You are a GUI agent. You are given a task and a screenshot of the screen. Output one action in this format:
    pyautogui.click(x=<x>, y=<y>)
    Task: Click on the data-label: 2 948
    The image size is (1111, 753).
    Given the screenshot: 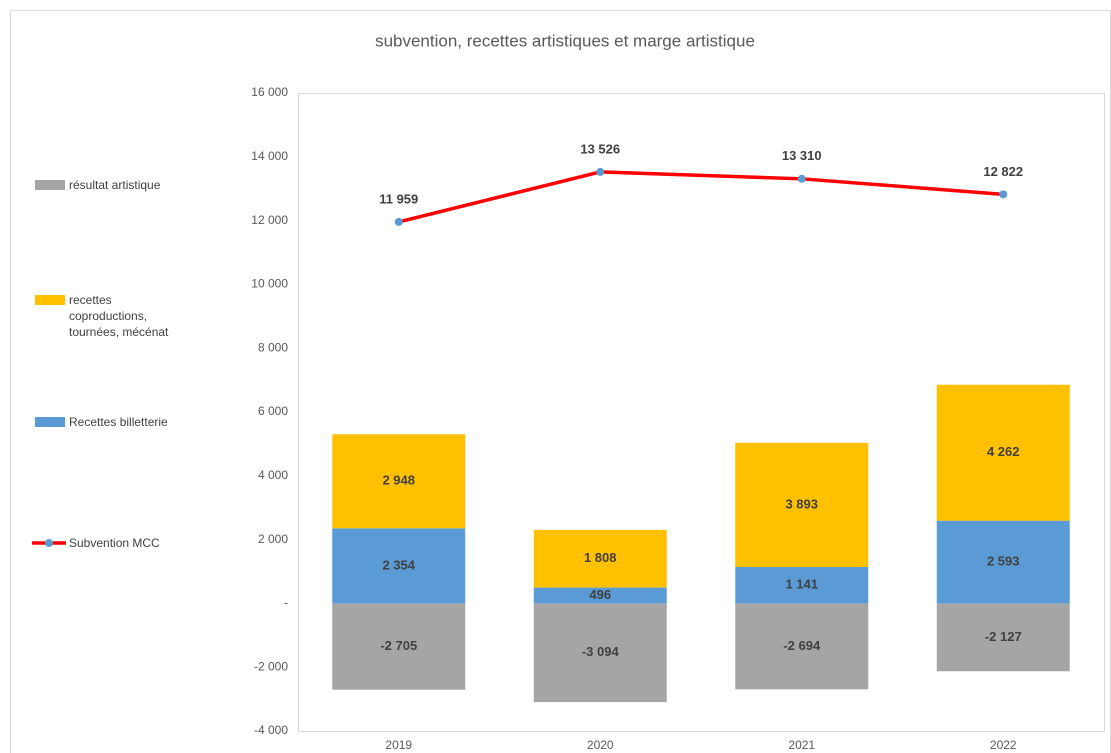 What is the action you would take?
    pyautogui.click(x=398, y=480)
    